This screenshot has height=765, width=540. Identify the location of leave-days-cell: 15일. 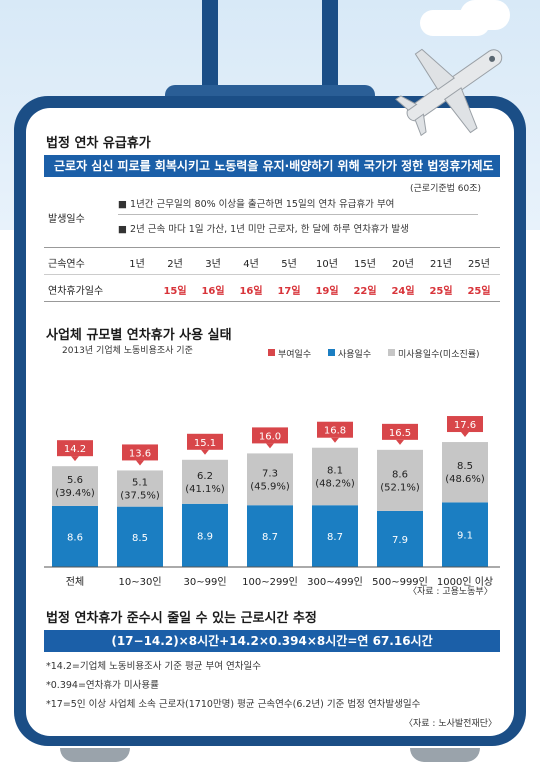
(175, 291).